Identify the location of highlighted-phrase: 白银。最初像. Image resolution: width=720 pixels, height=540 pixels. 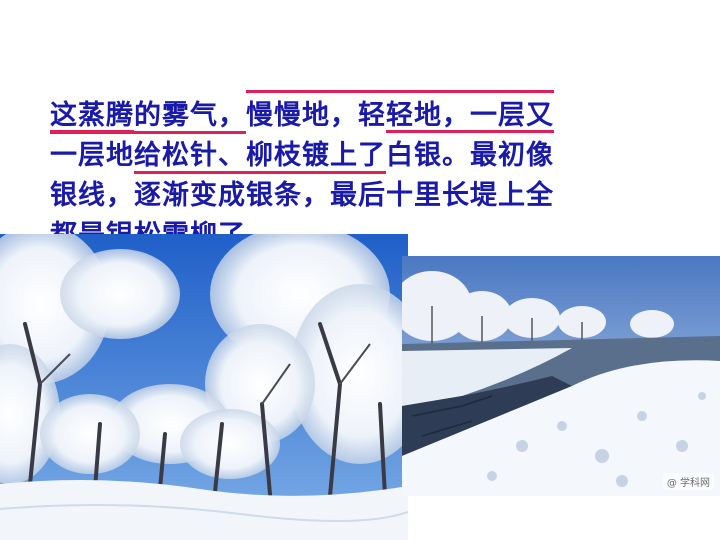
(470, 153).